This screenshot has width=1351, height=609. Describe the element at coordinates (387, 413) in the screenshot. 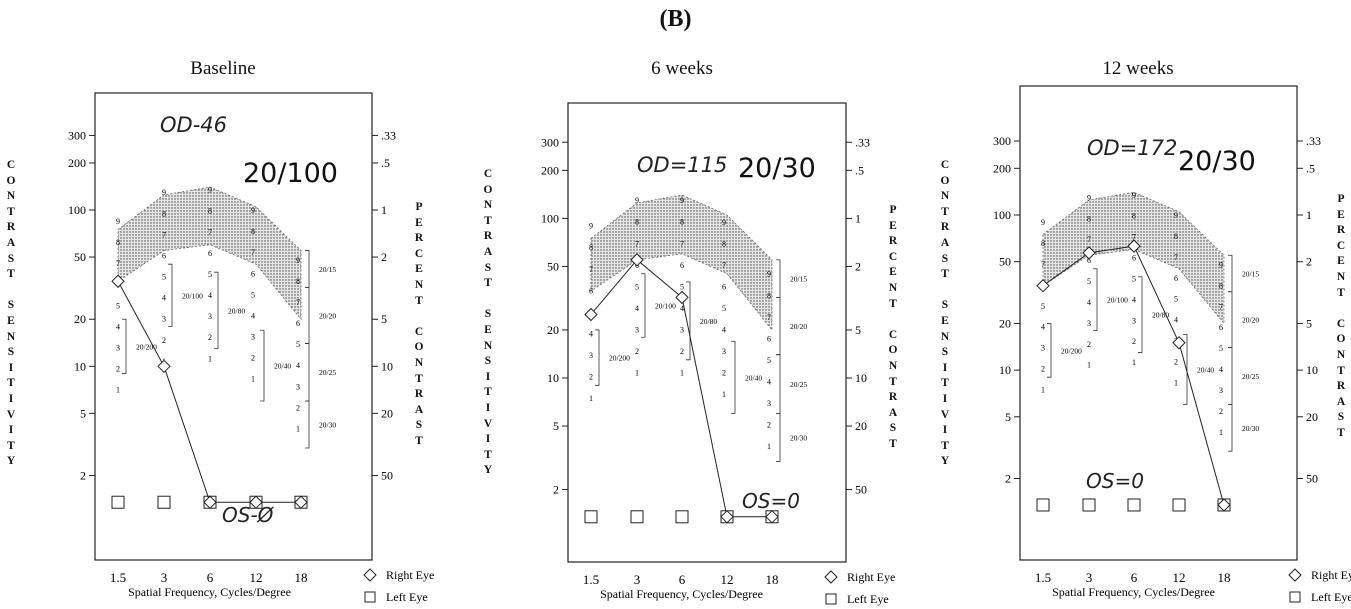

I see `y-right-tick-label: 20` at that location.